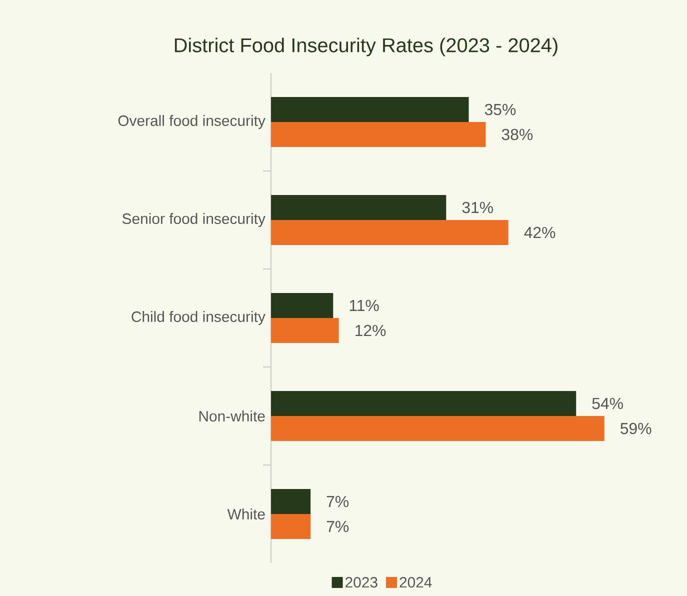  Describe the element at coordinates (607, 404) in the screenshot. I see `data-label: 54%` at that location.